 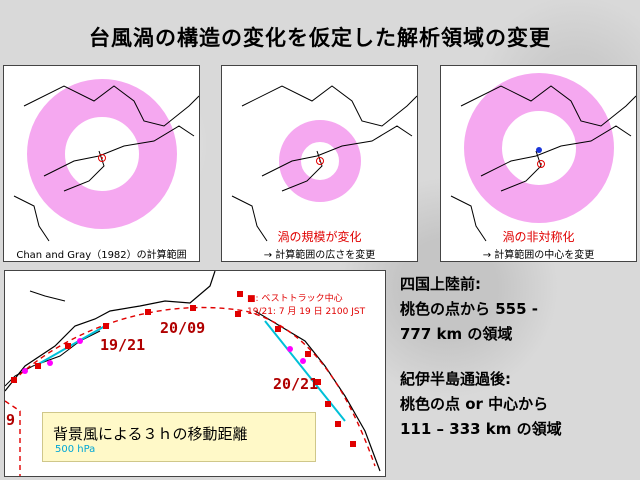 What do you see at coordinates (320, 38) in the screenshot?
I see `page-title: 台風渦の構造の変化を仮定した解析領域の変更` at bounding box center [320, 38].